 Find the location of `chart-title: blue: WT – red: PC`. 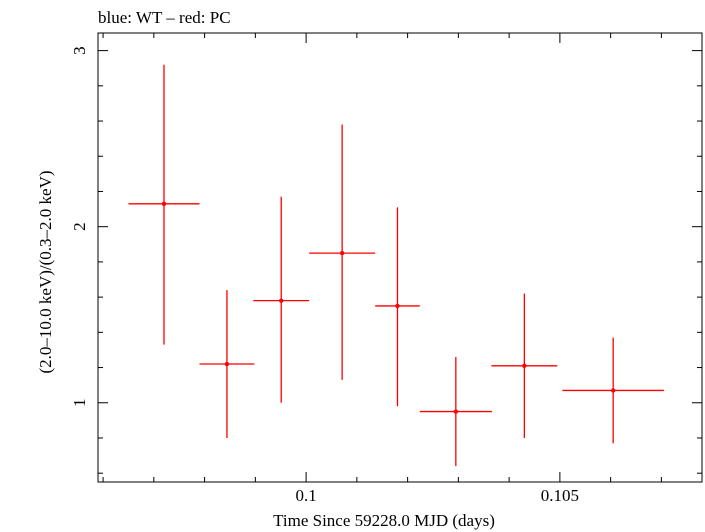

chart-title: blue: WT – red: PC is located at coordinates (164, 17).